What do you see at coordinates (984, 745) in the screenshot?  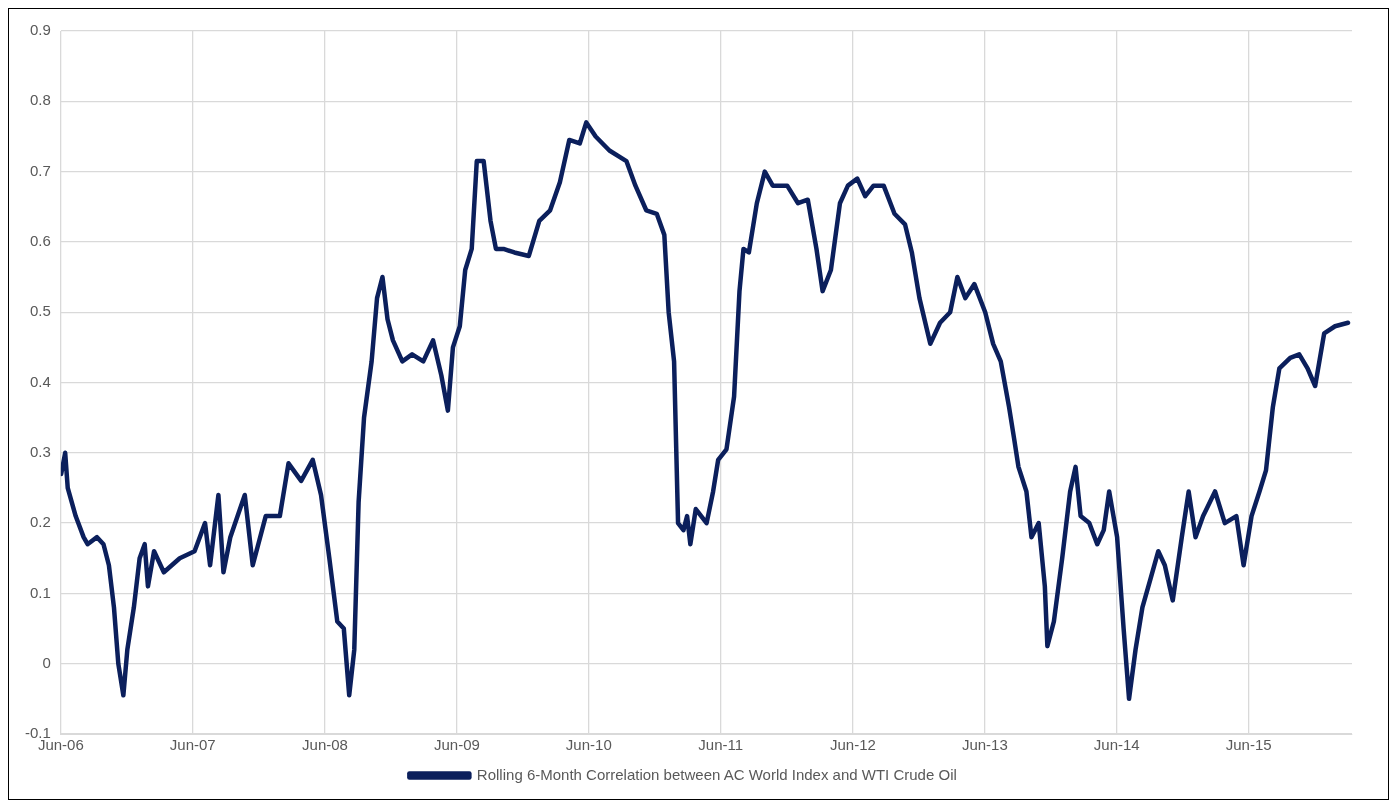 I see `x-tick-label: Jun-13` at bounding box center [984, 745].